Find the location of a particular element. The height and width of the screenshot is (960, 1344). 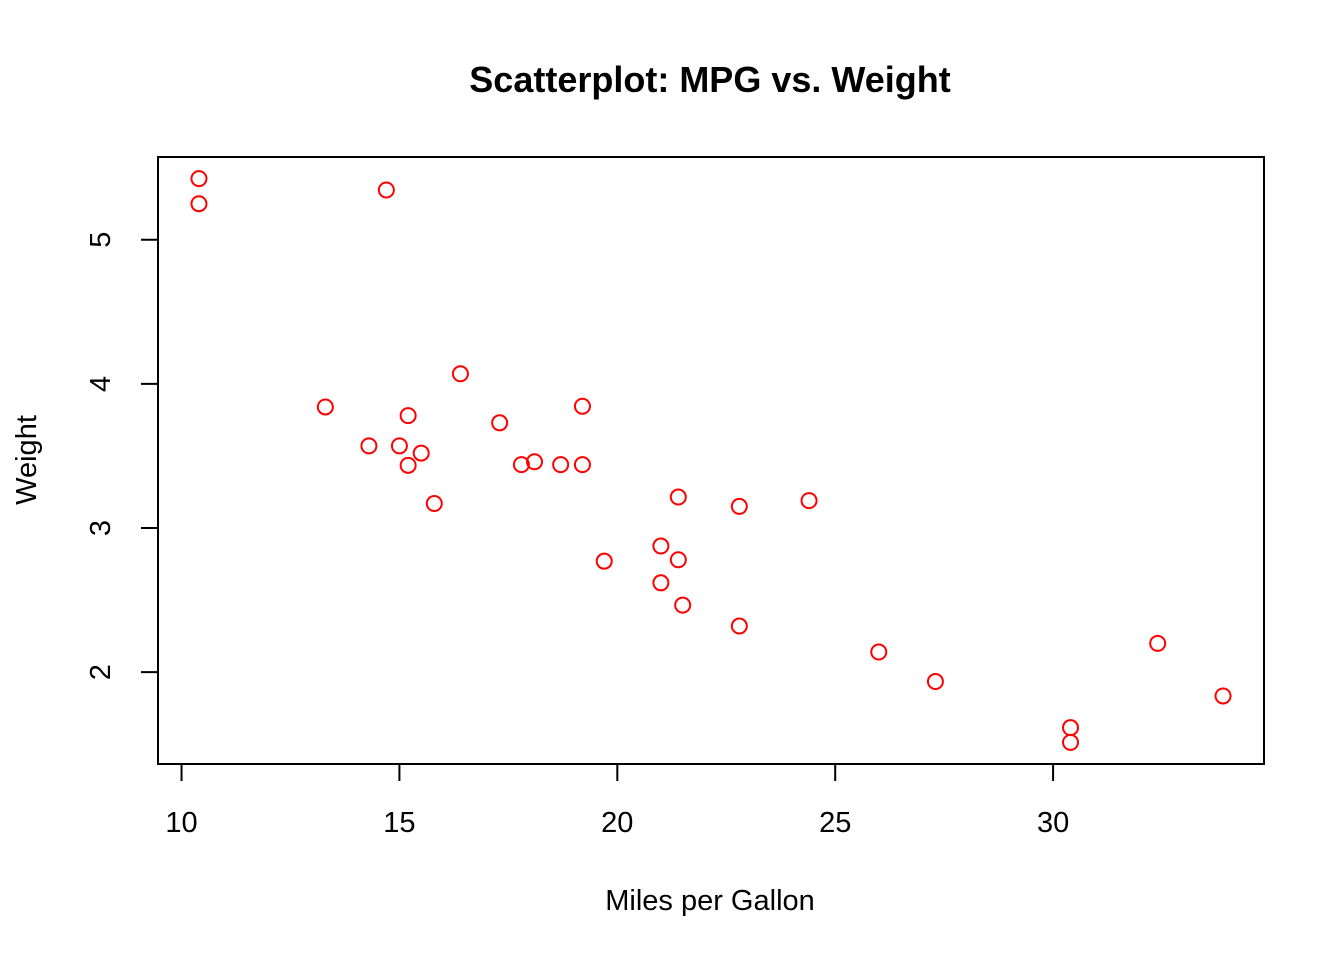

chart-title: Scatterplot: MPG vs. Weight is located at coordinates (709, 79).